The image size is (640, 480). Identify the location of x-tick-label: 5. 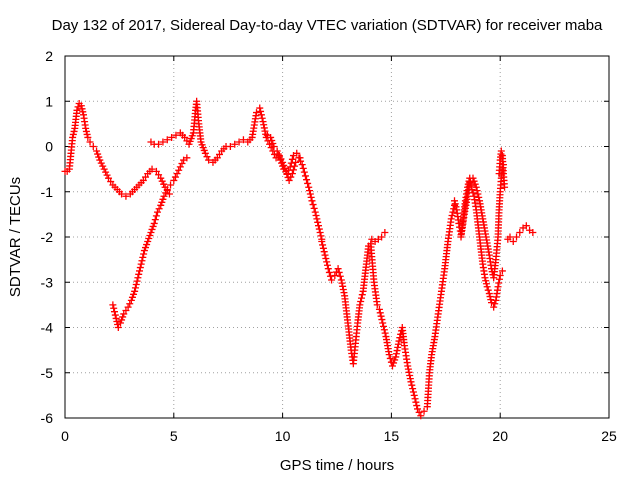
(174, 436).